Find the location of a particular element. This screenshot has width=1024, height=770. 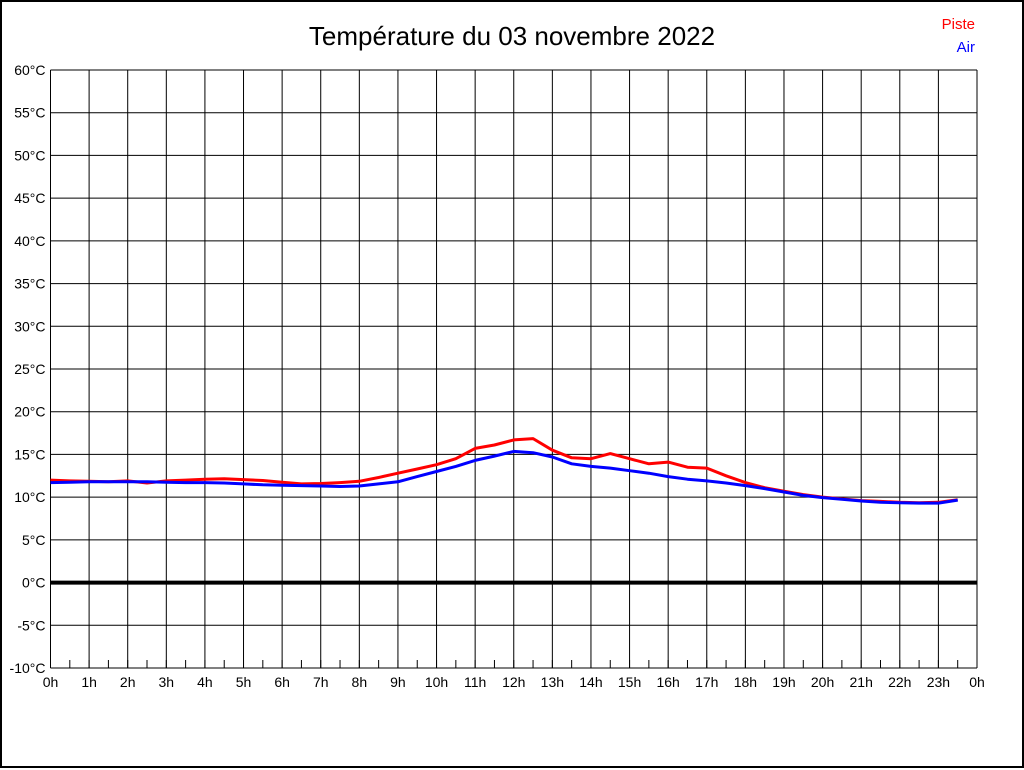

x-tick-label: 4h is located at coordinates (205, 682).